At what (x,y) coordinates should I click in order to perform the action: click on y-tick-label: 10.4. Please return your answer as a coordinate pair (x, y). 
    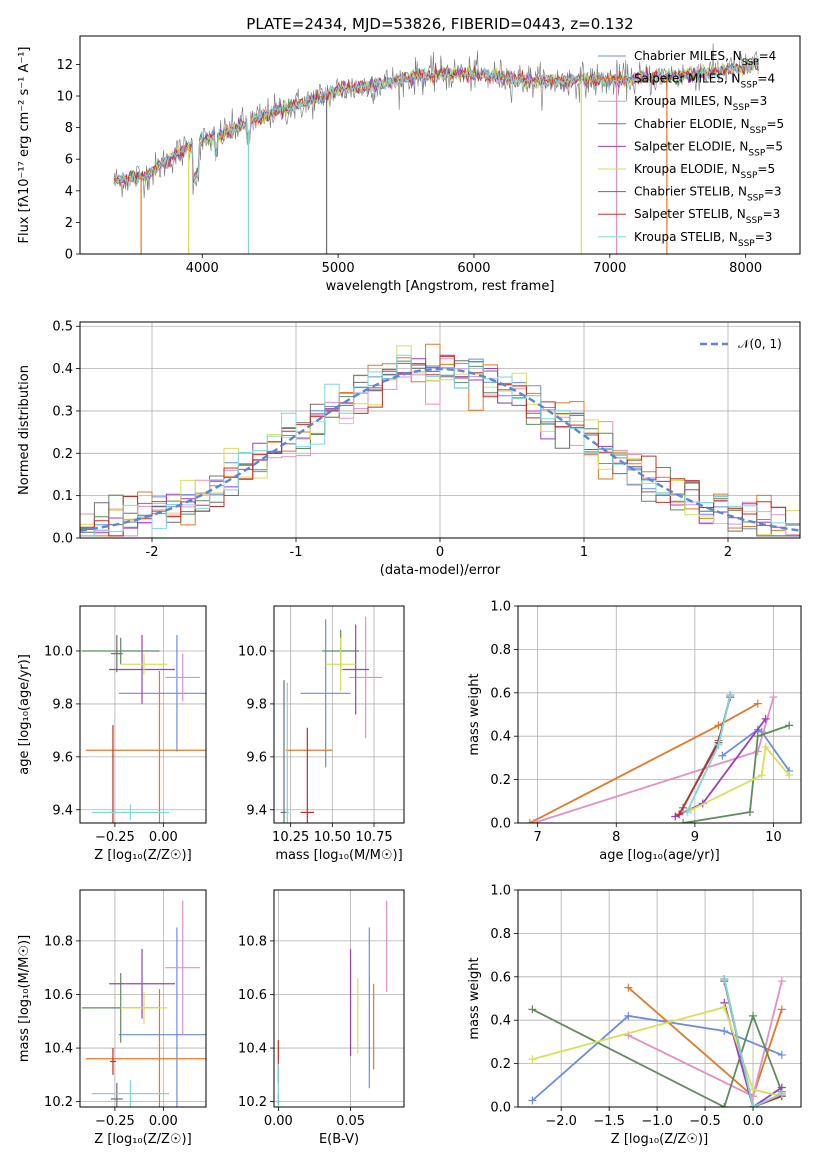
    Looking at the image, I should click on (252, 1049).